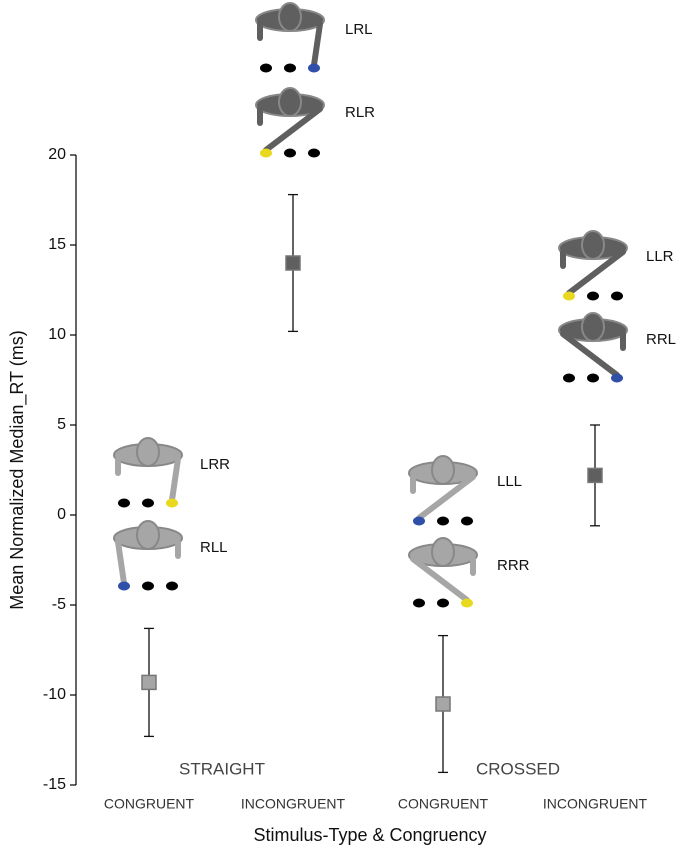 The image size is (684, 854). I want to click on group-label: STRAIGHT, so click(222, 768).